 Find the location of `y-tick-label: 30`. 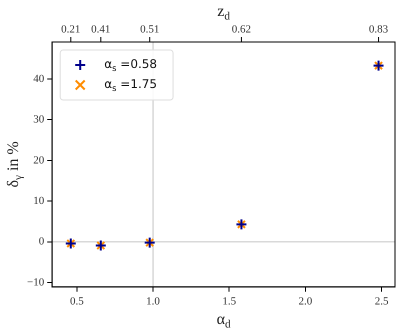

y-tick-label: 30 is located at coordinates (39, 120).